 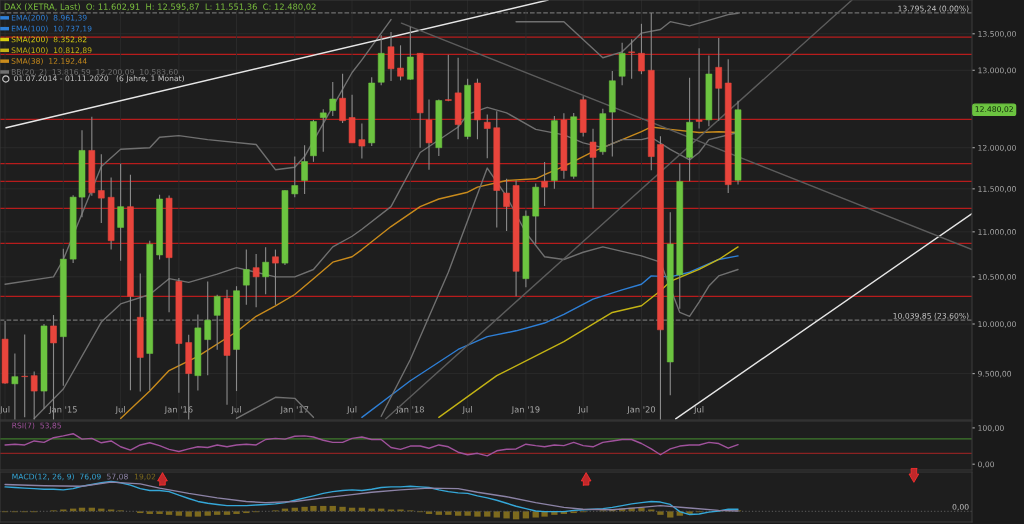 What do you see at coordinates (160, 7) in the screenshot?
I see `chart-title: DAX (XETRA, Last) O: 11.602,91 H: 12.595,87 L: 11.551,36 C: 12.480,02` at bounding box center [160, 7].